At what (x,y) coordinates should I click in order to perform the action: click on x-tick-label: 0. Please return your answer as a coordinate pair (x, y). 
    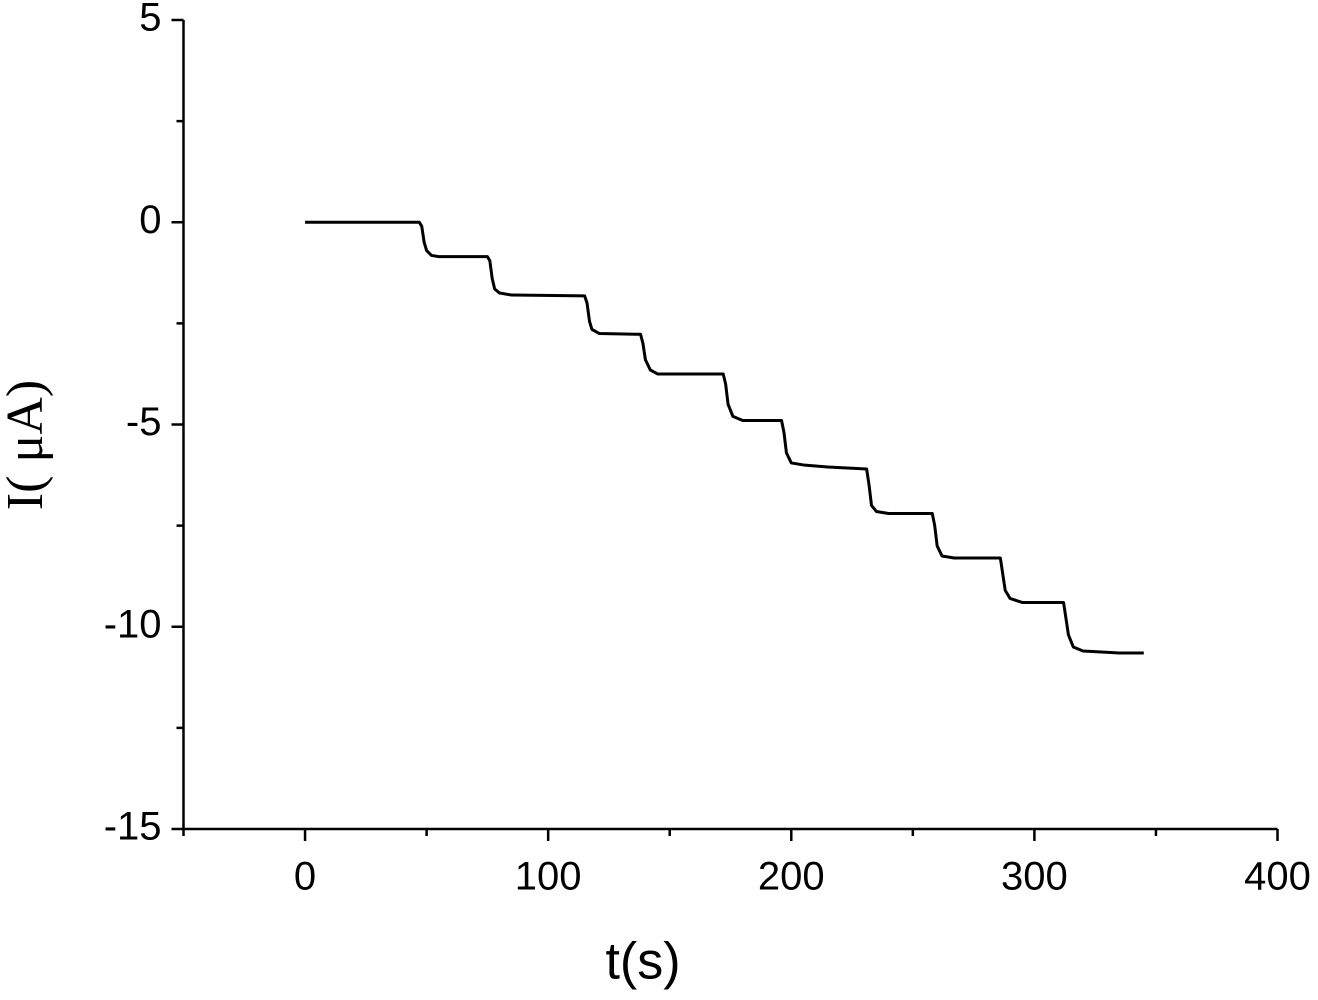
    Looking at the image, I should click on (305, 877).